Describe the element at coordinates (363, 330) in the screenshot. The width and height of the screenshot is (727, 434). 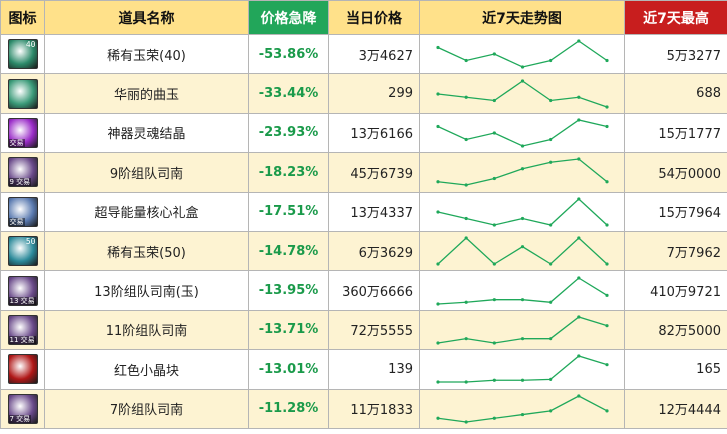
I see `table-row: 11 交易 11阶组队司南 -13.71% 72万5555 82万5000` at that location.